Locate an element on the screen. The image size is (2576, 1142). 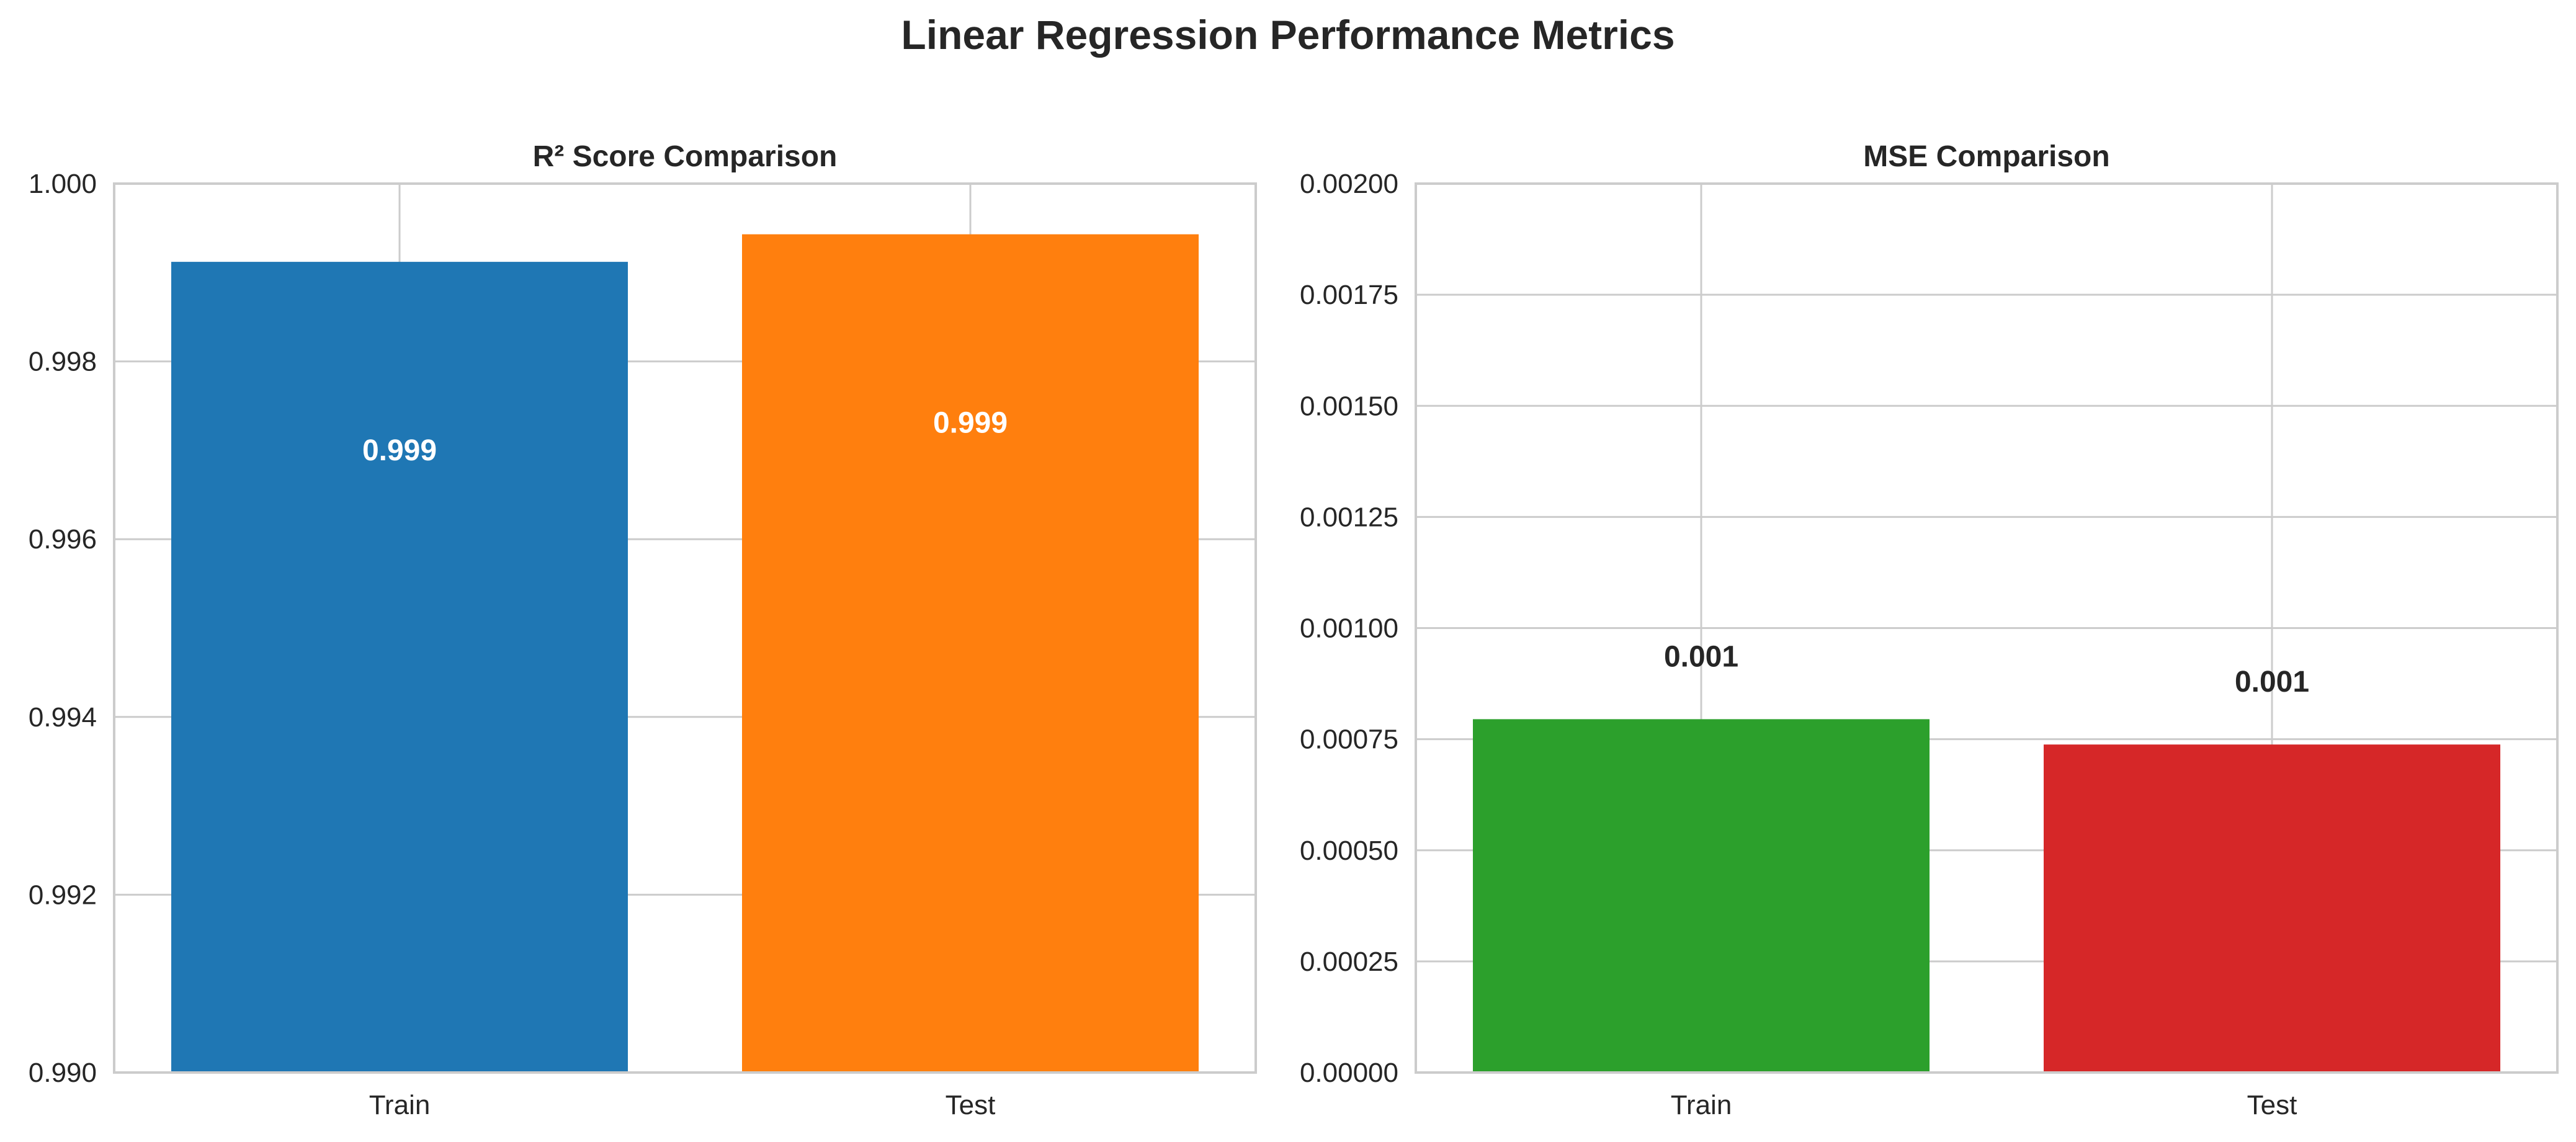
r2-ytick-label: 0.994 is located at coordinates (63, 717).